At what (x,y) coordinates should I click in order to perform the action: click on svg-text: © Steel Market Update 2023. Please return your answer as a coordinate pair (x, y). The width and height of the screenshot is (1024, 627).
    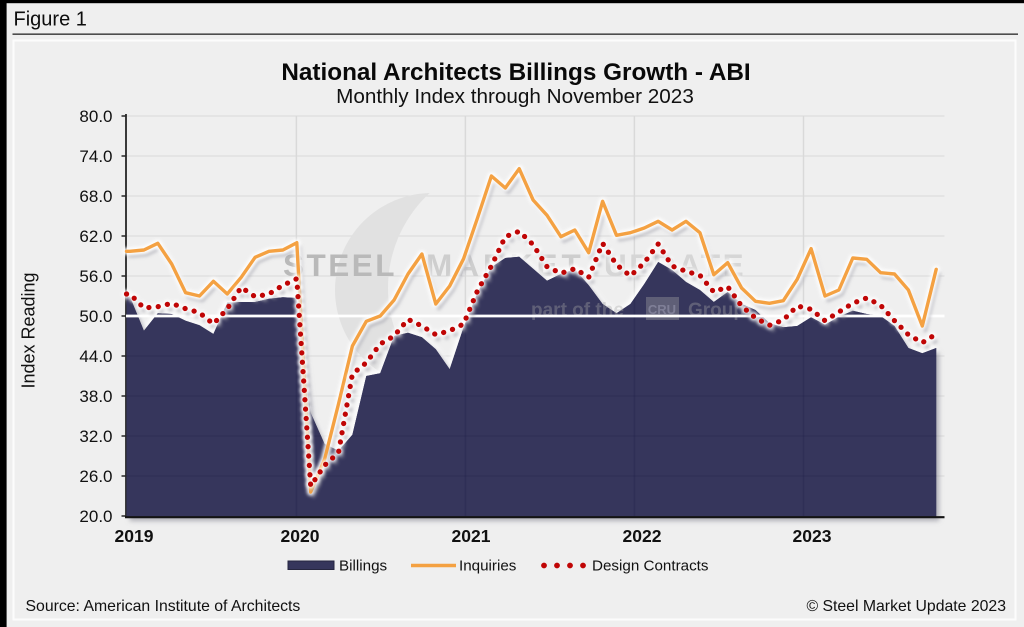
    Looking at the image, I should click on (906, 606).